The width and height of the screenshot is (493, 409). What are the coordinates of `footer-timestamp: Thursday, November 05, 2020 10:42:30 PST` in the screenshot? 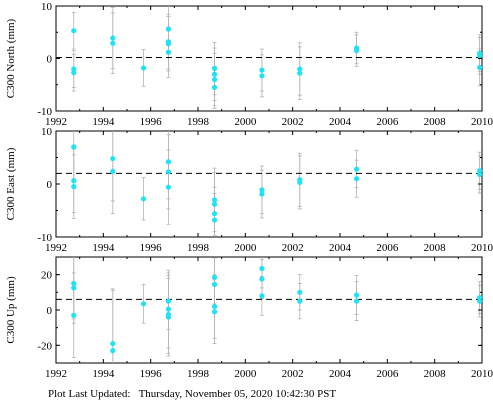 It's located at (237, 394).